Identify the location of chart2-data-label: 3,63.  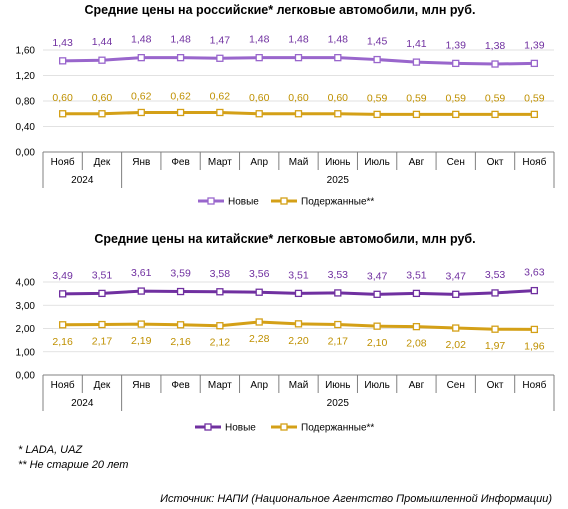
(534, 273).